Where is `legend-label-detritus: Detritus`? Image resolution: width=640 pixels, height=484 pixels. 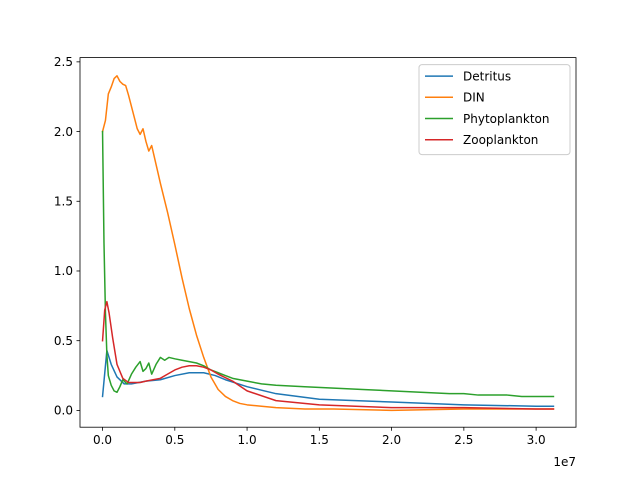
legend-label-detritus: Detritus is located at coordinates (487, 76).